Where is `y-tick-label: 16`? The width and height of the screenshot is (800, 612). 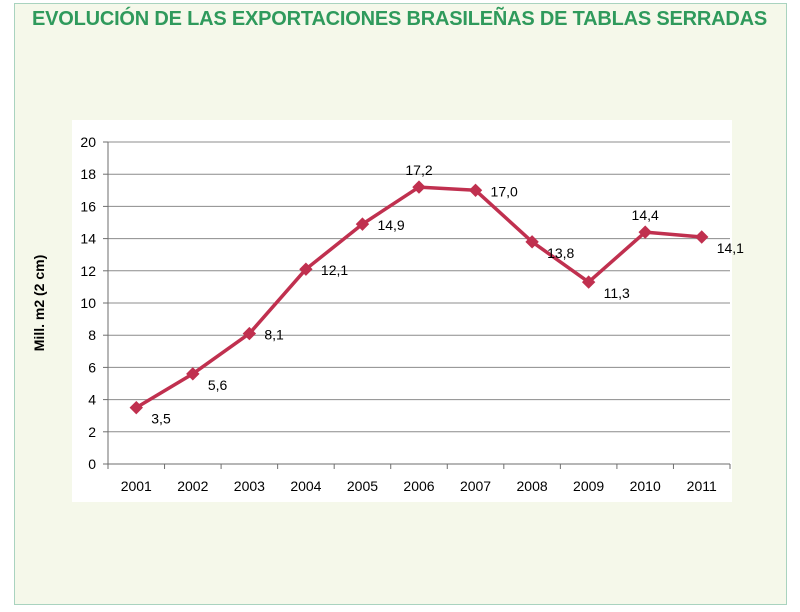
y-tick-label: 16 is located at coordinates (88, 206).